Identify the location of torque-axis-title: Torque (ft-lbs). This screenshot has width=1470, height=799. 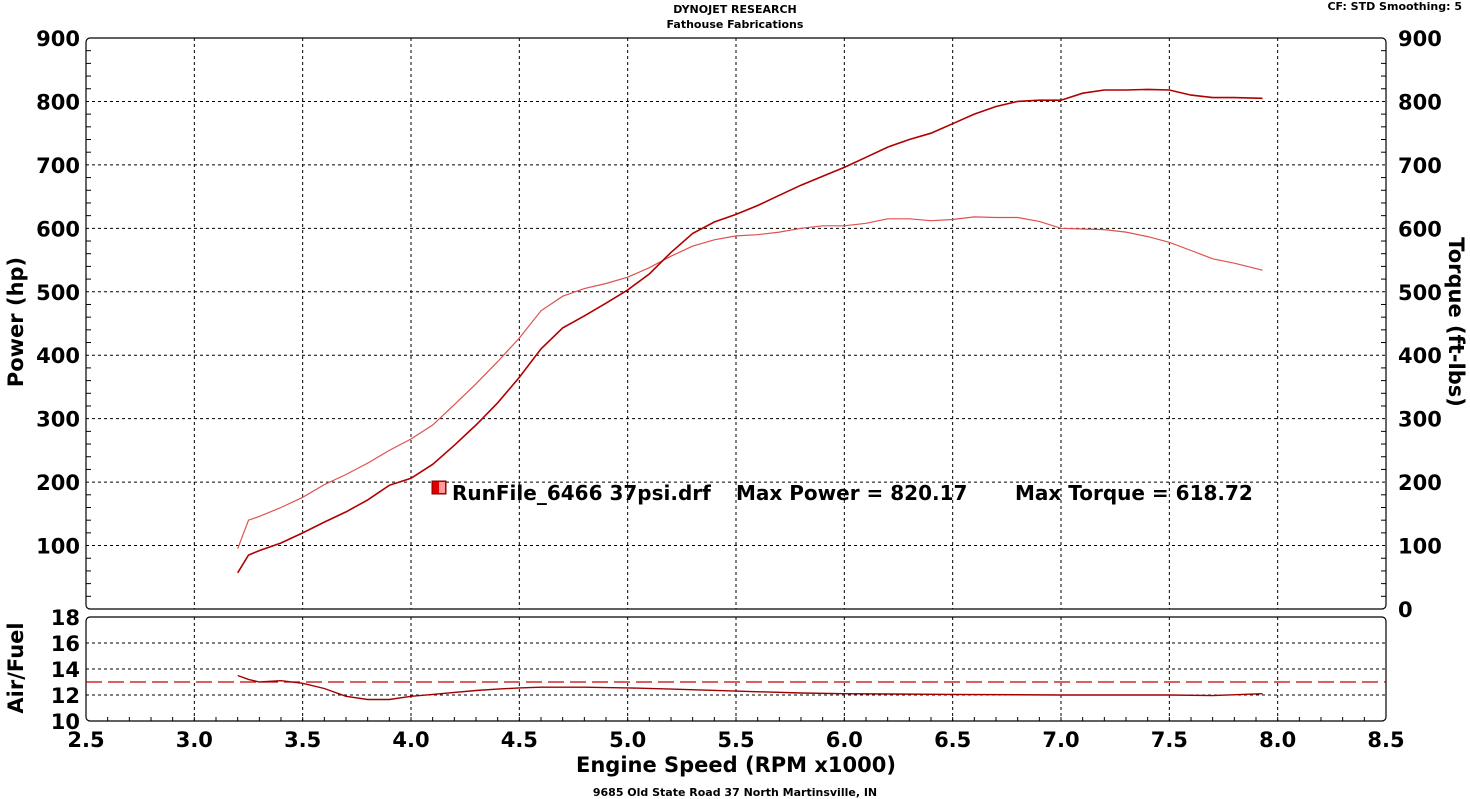
(1456, 322).